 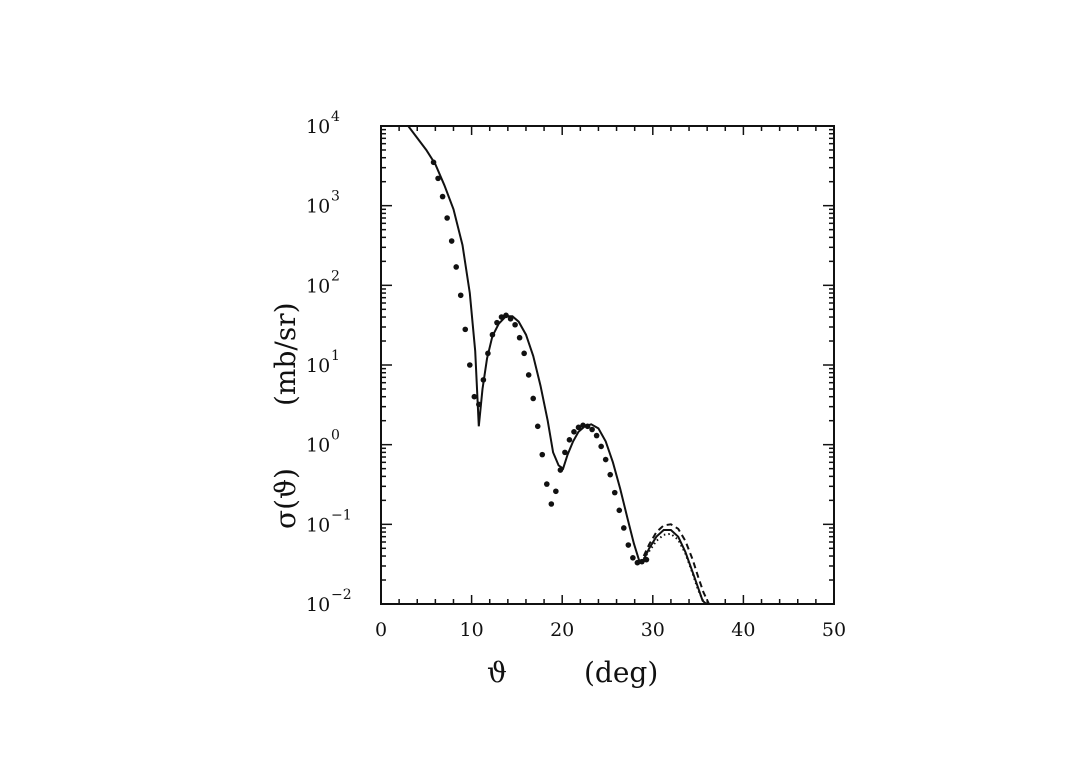 What do you see at coordinates (285, 498) in the screenshot?
I see `y-axis-symbol: σ(ϑ)` at bounding box center [285, 498].